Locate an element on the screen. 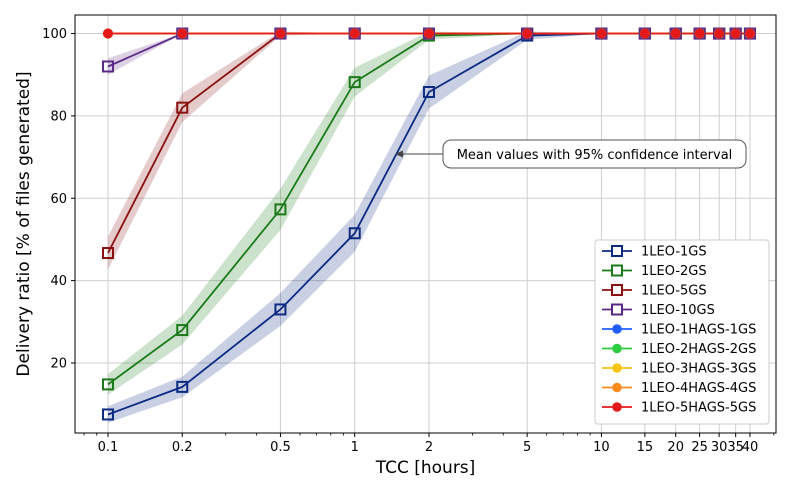 The width and height of the screenshot is (789, 493). legend-label: 1LEO-3HAGS-3GS is located at coordinates (698, 369).